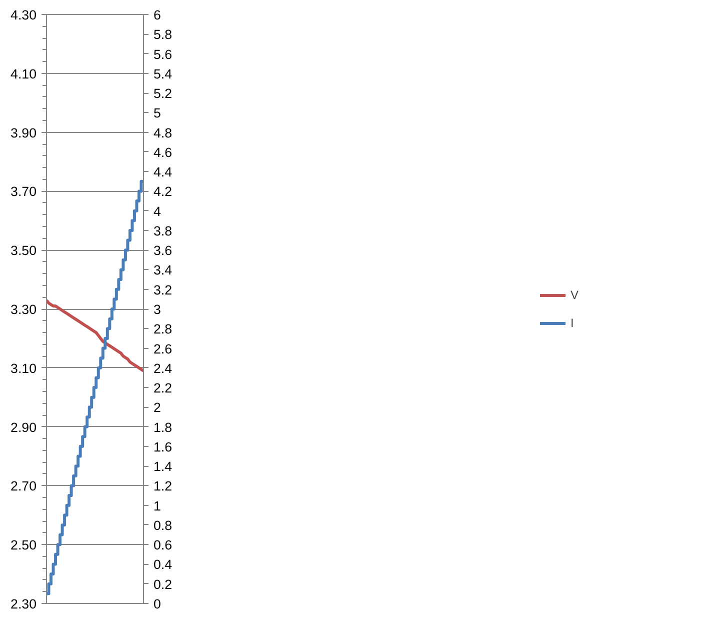 This screenshot has width=712, height=619. I want to click on y2-tick-label: 4.4, so click(163, 172).